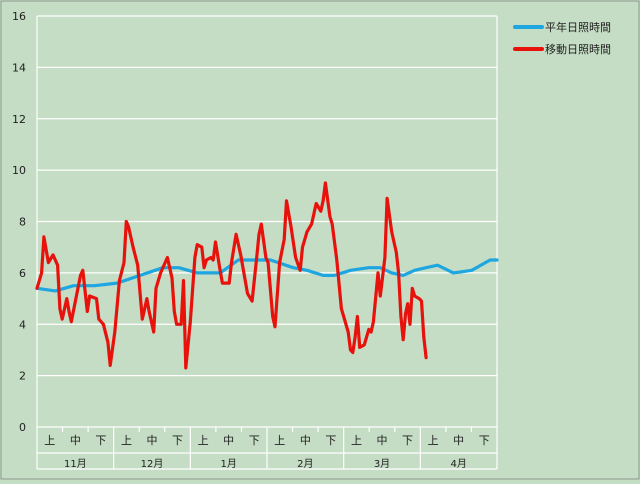 This screenshot has height=484, width=640. What do you see at coordinates (578, 49) in the screenshot?
I see `legend-label: 移動日照時間` at bounding box center [578, 49].